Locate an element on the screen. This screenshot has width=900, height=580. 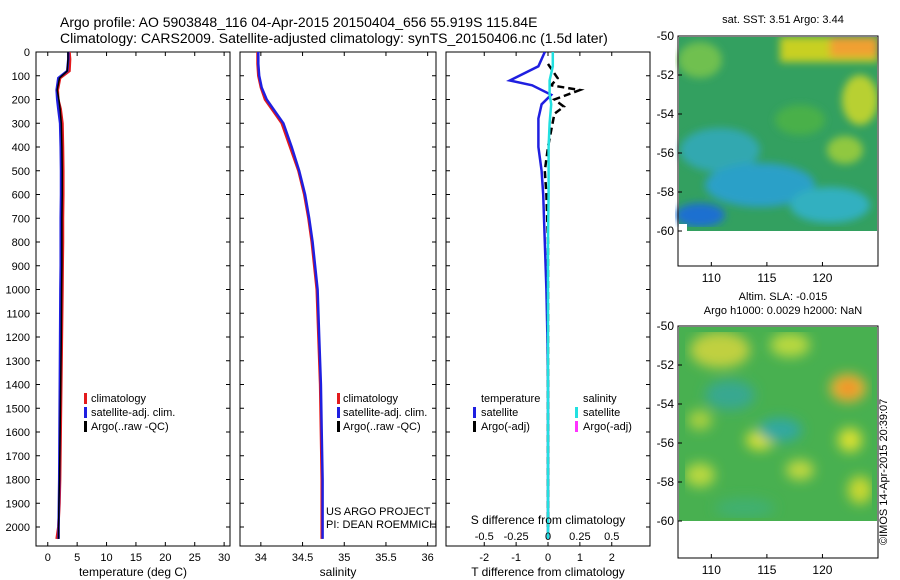
x-tick-label: 36 is located at coordinates (428, 558).